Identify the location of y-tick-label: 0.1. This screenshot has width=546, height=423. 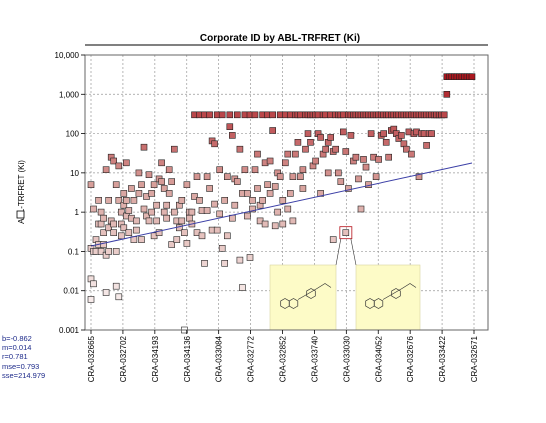
(74, 251).